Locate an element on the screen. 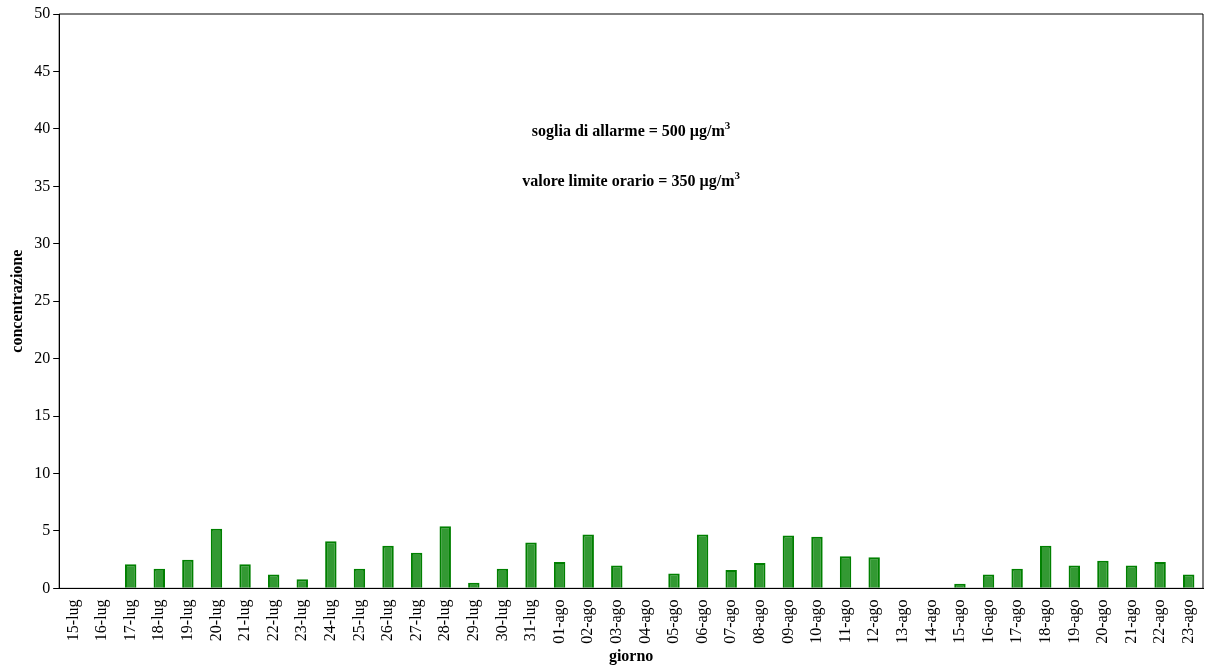 The image size is (1213, 670). y-tick-label: 20 is located at coordinates (42, 357).